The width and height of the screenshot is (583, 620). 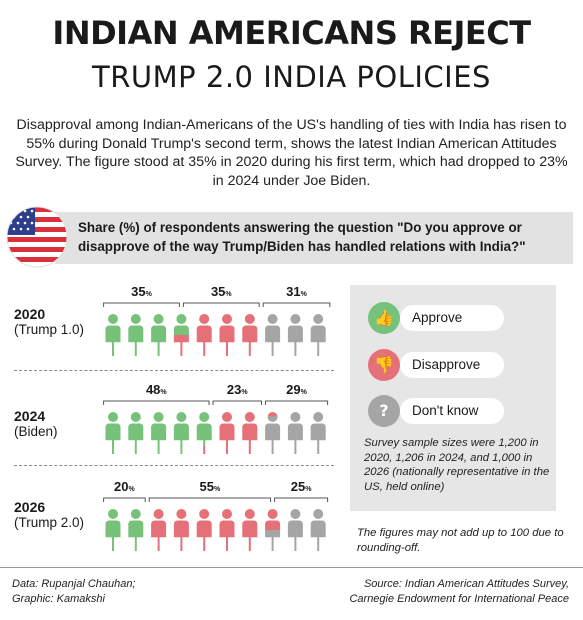 I want to click on pct-value: 55, so click(x=206, y=486).